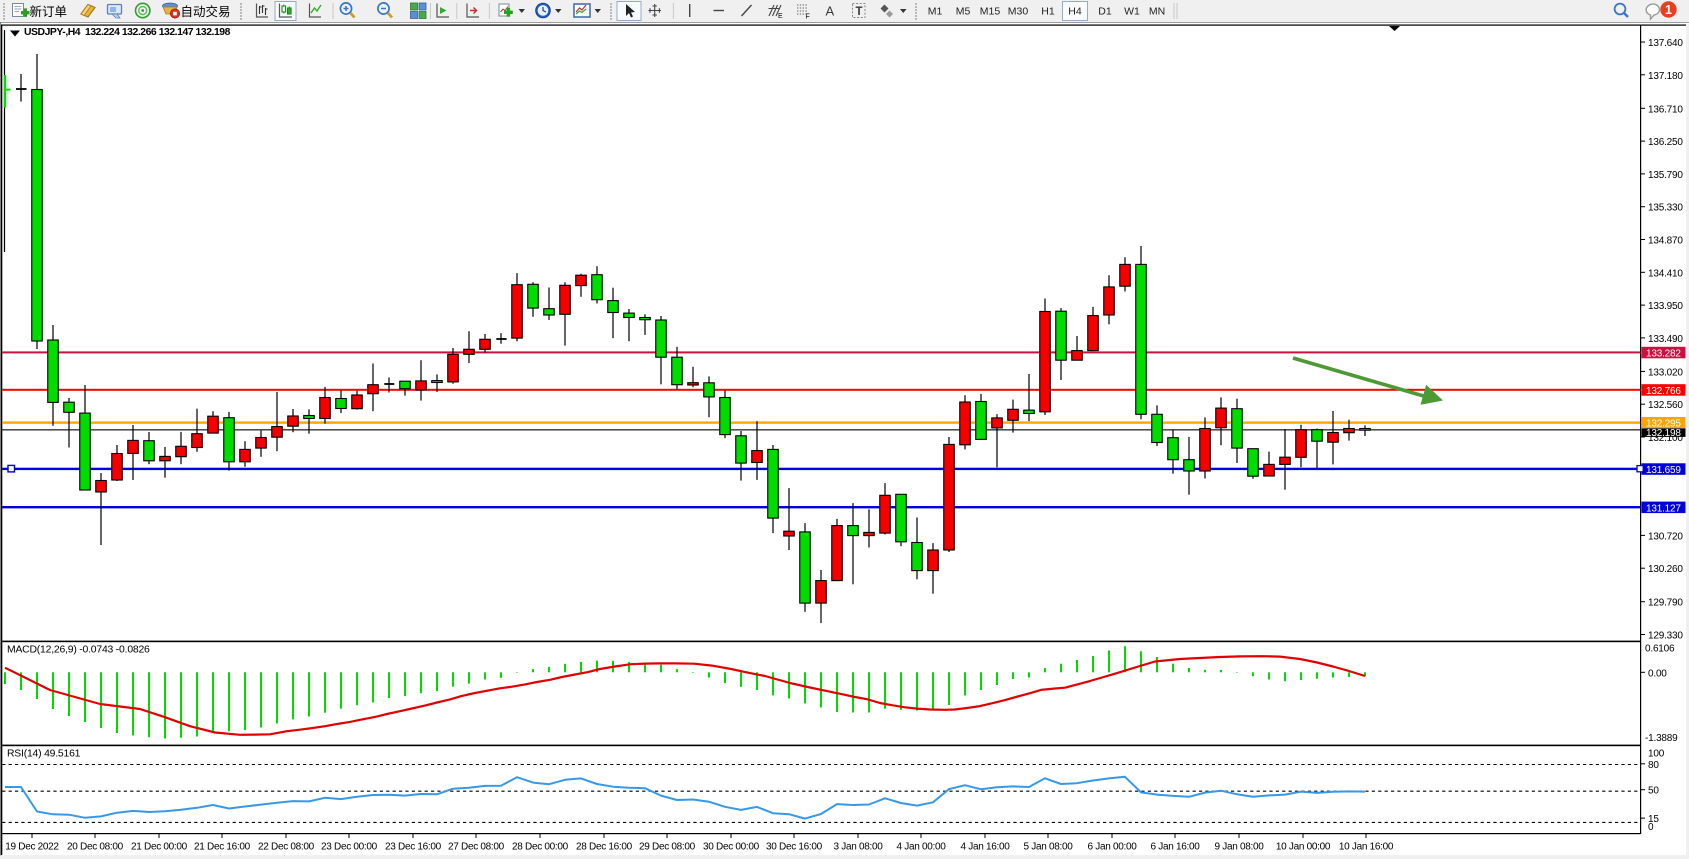  Describe the element at coordinates (349, 847) in the screenshot. I see `svg-text: 23 Dec 00:00` at that location.